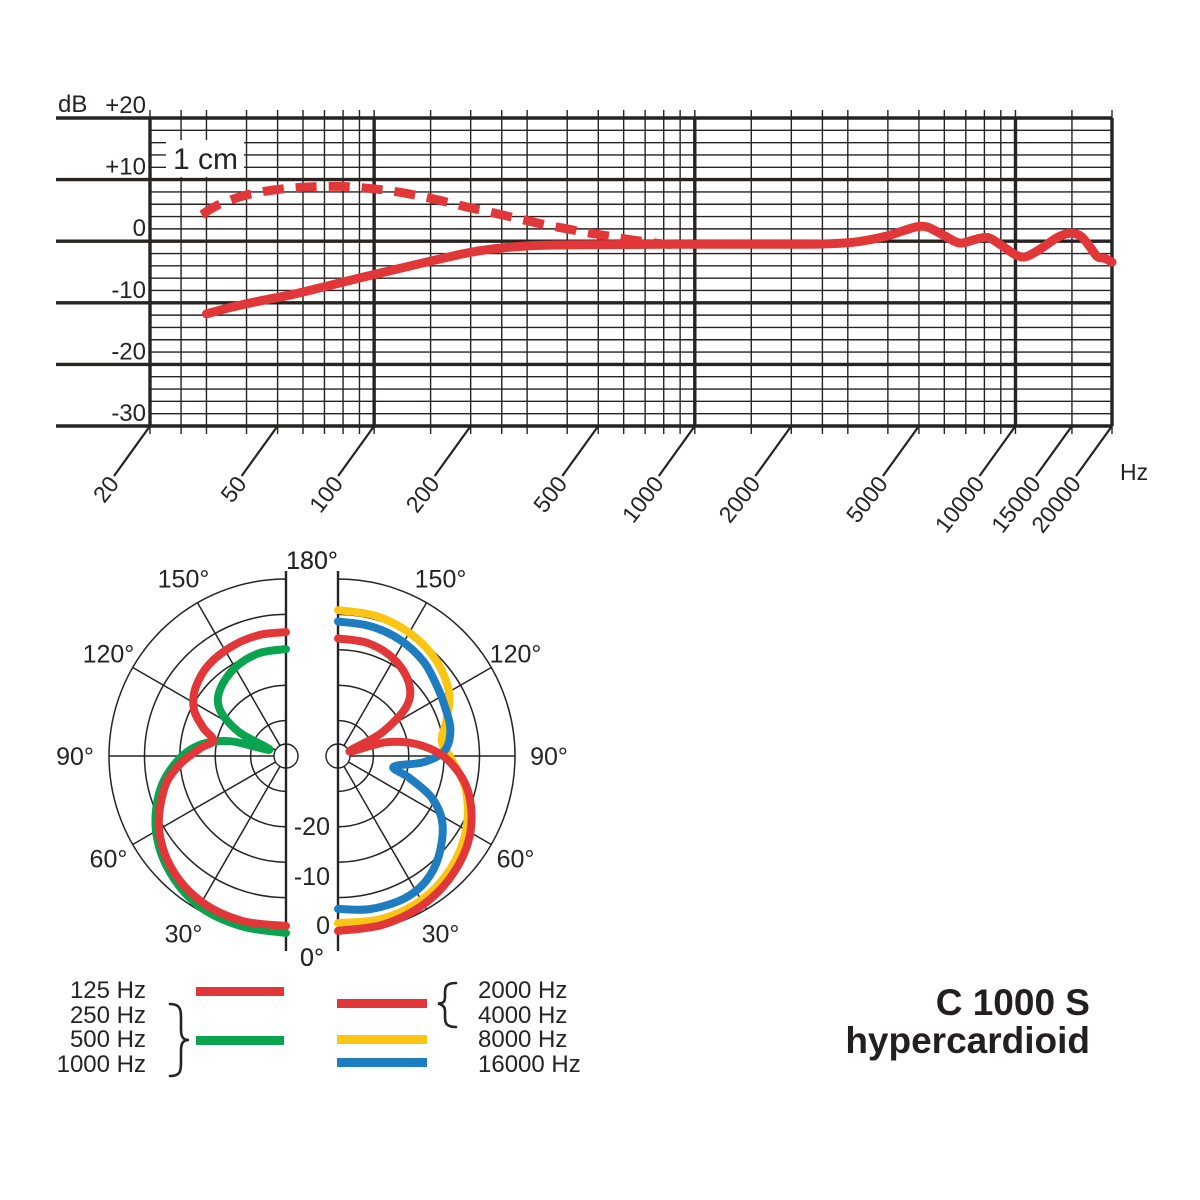  I want to click on polar-radial-label: -10, so click(312, 877).